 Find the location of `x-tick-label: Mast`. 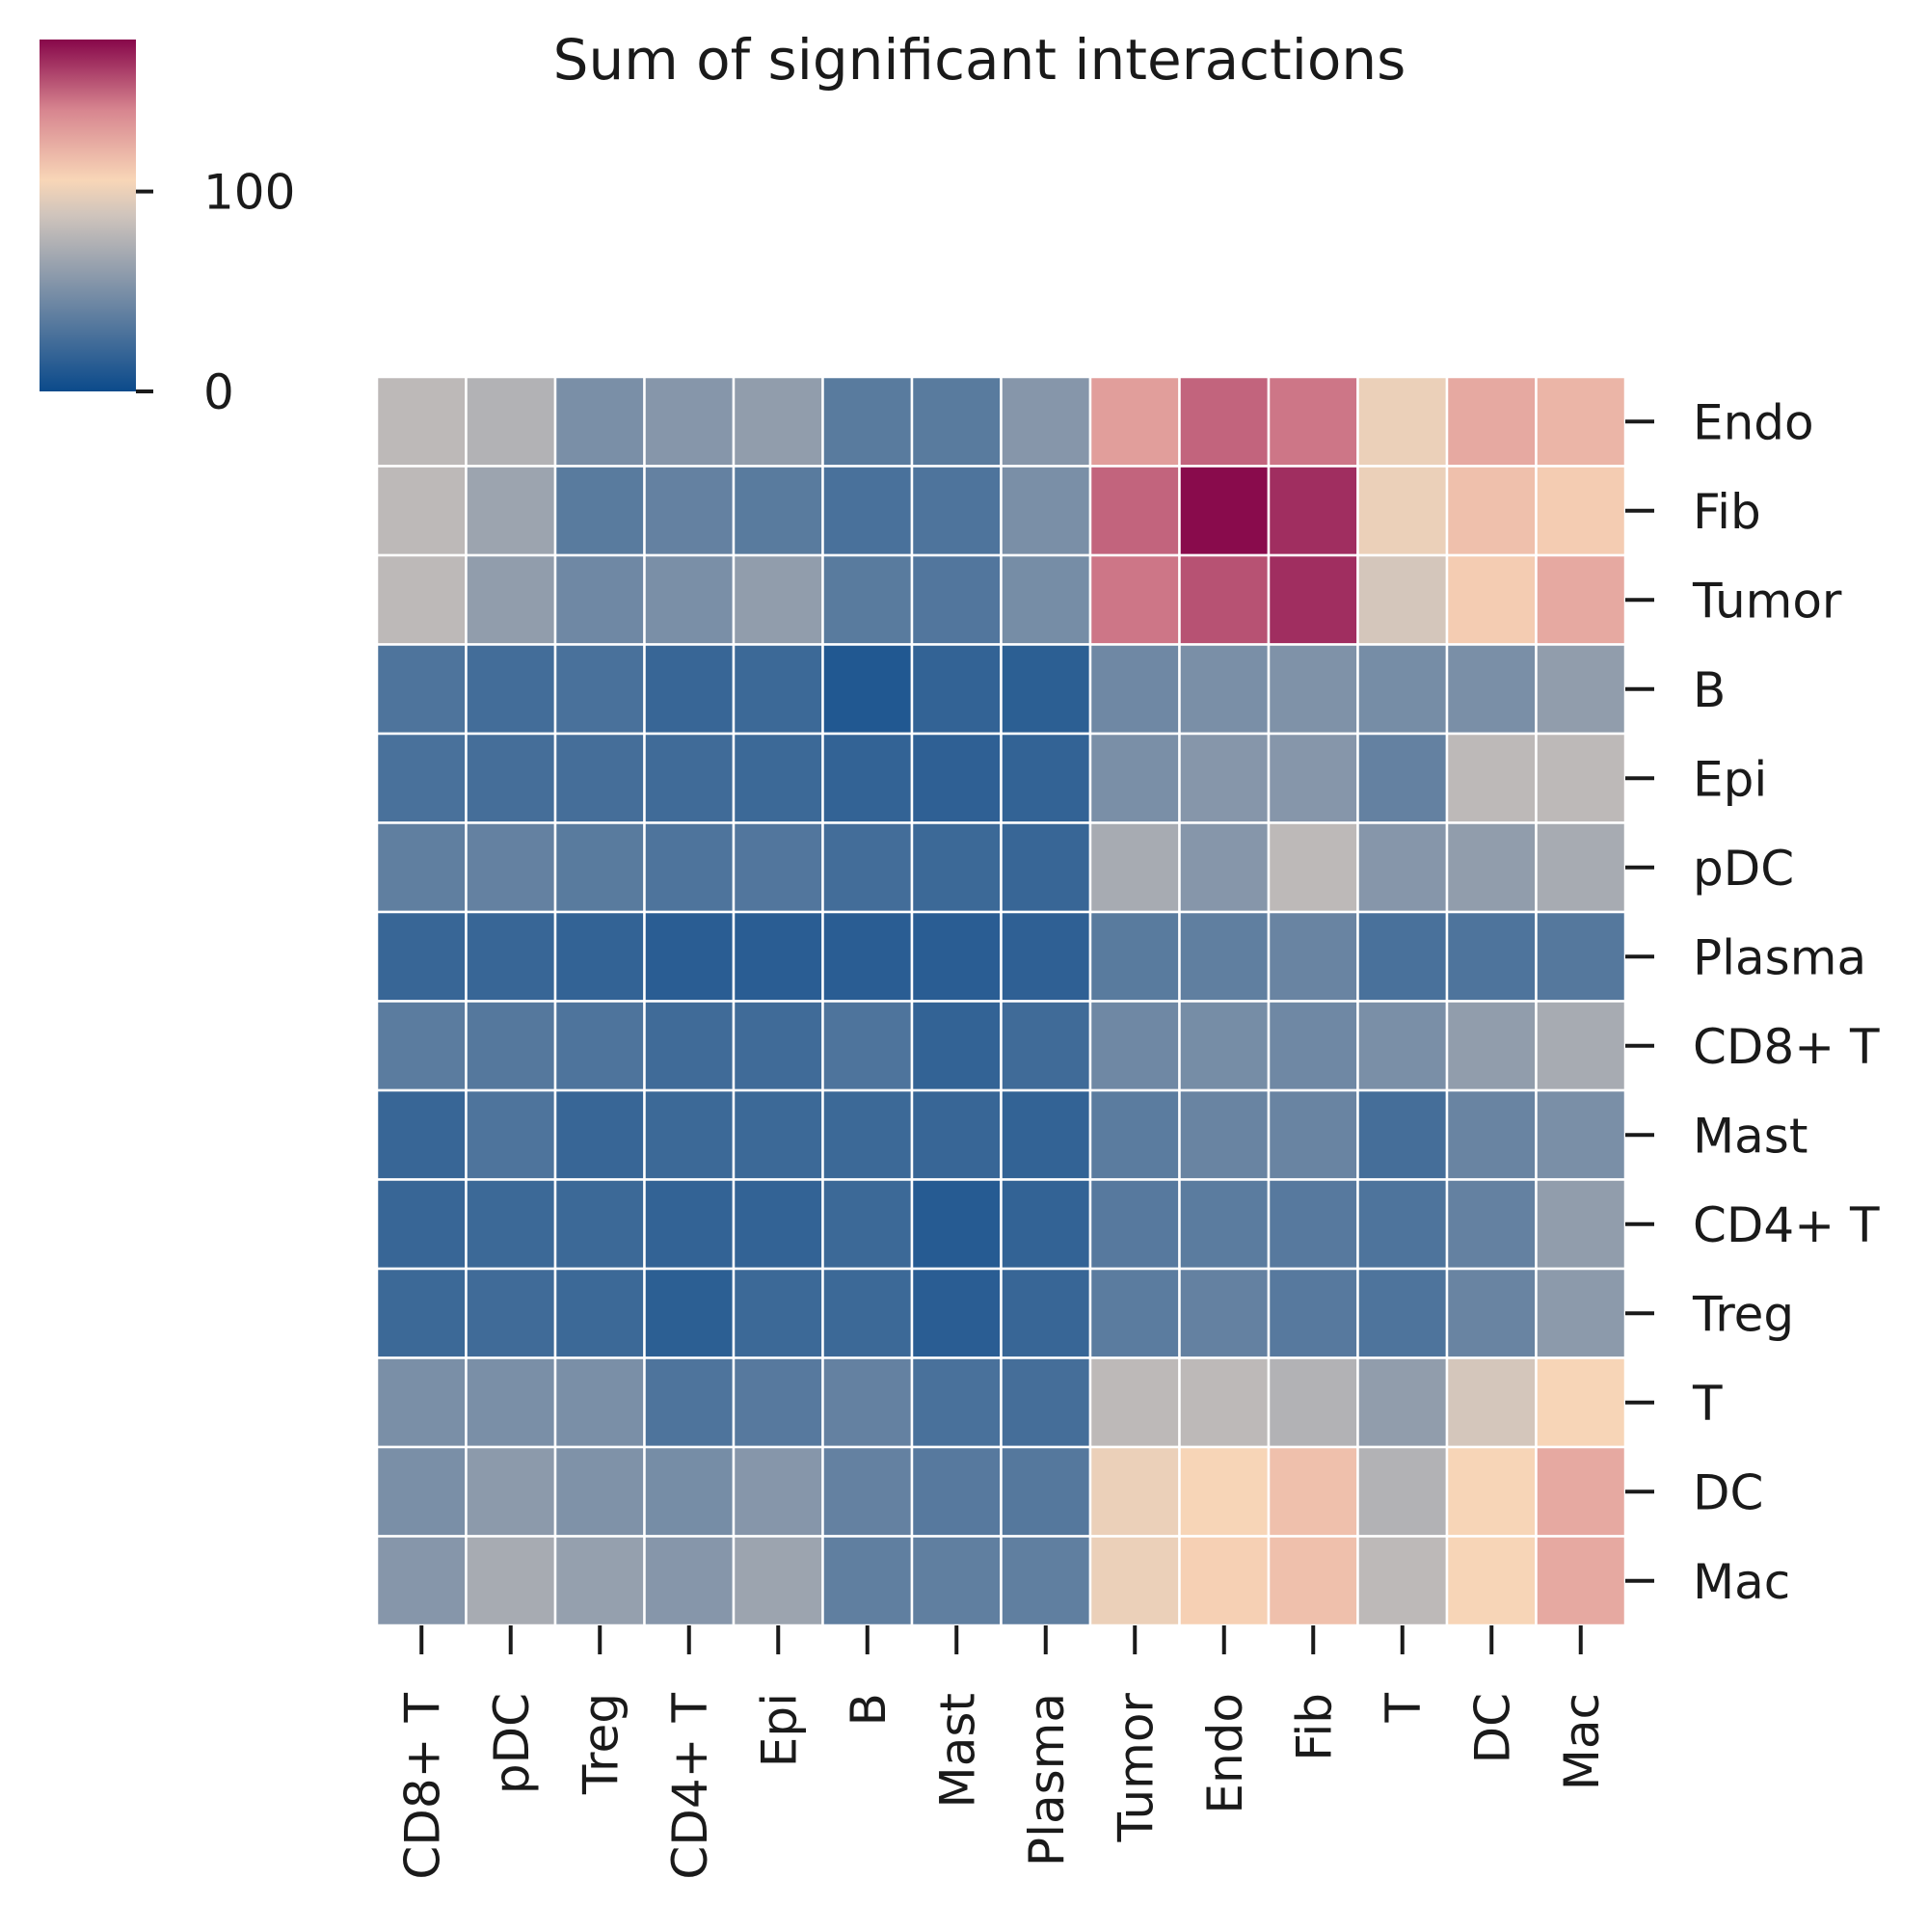

x-tick-label: Mast is located at coordinates (957, 1751).